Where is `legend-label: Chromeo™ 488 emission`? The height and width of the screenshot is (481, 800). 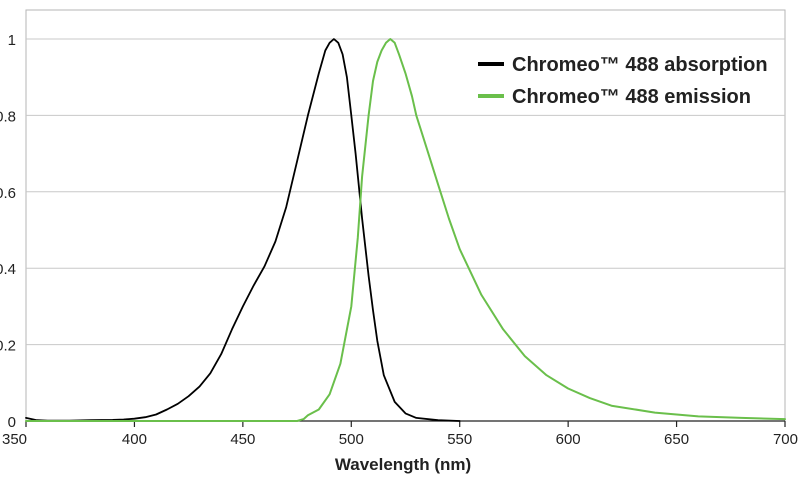
legend-label: Chromeo™ 488 emission is located at coordinates (631, 97).